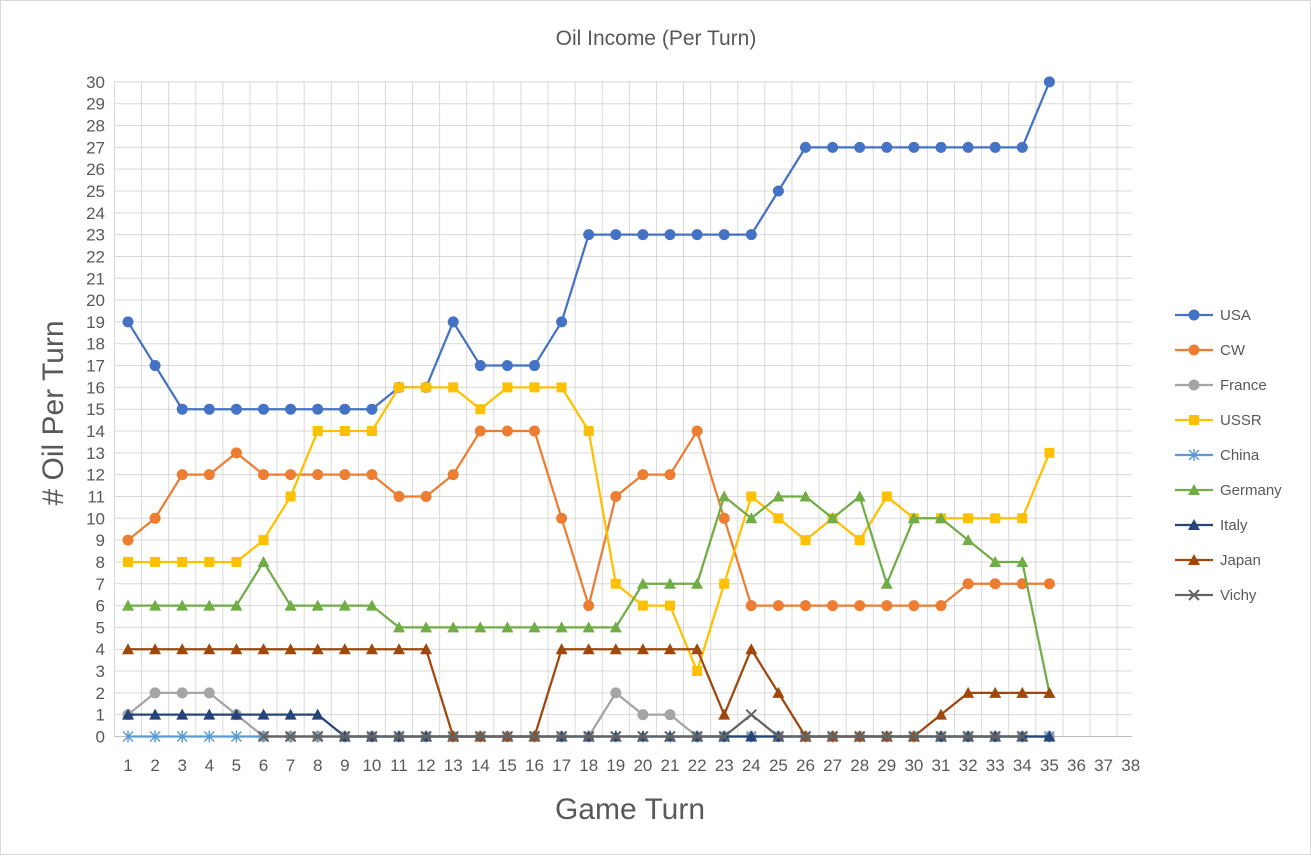  What do you see at coordinates (1194, 385) in the screenshot?
I see `legend-marker-france` at bounding box center [1194, 385].